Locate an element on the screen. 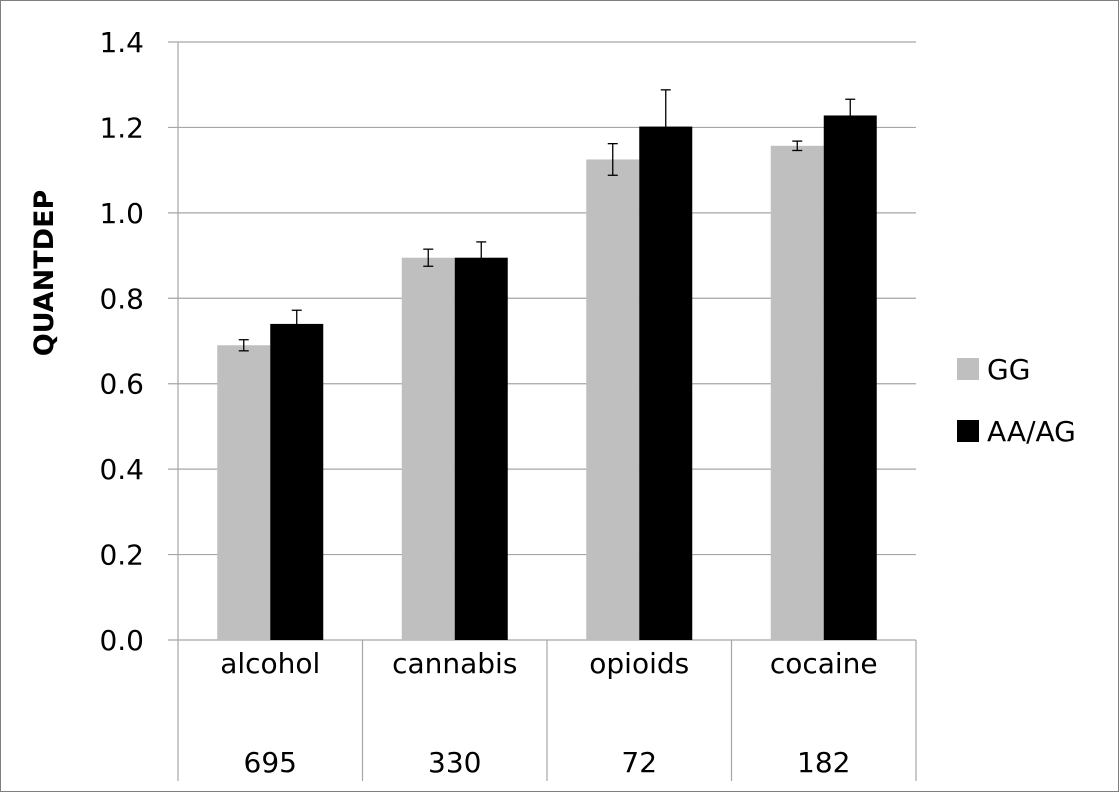 The height and width of the screenshot is (792, 1119). y-tick-label: 0.2 is located at coordinates (121, 555).